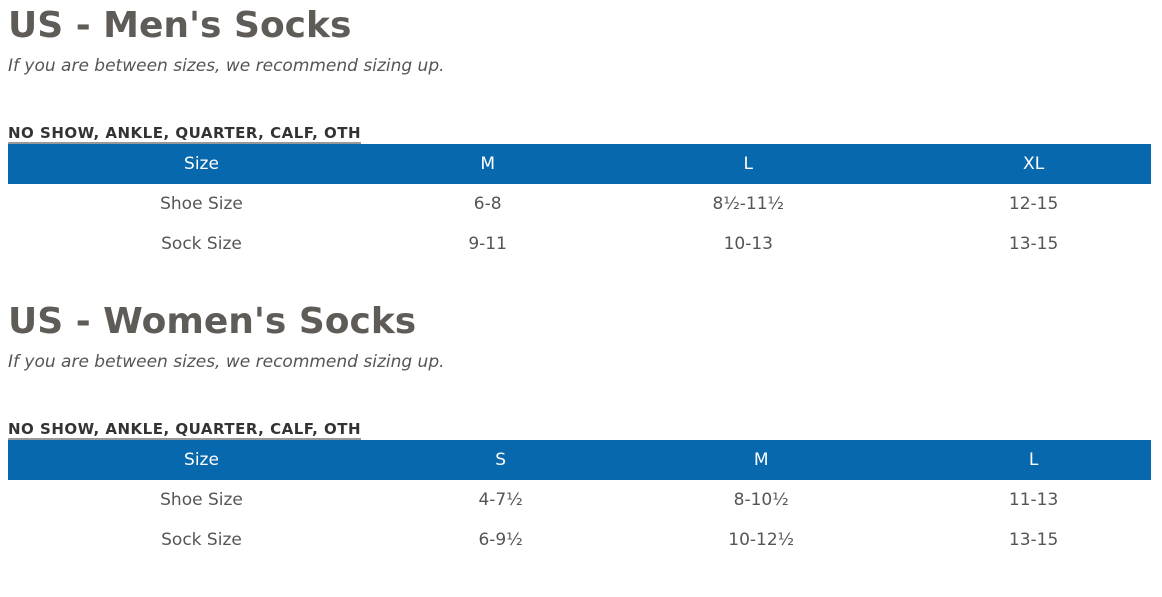 The height and width of the screenshot is (597, 1162). I want to click on table-cell: 8-10½, so click(761, 500).